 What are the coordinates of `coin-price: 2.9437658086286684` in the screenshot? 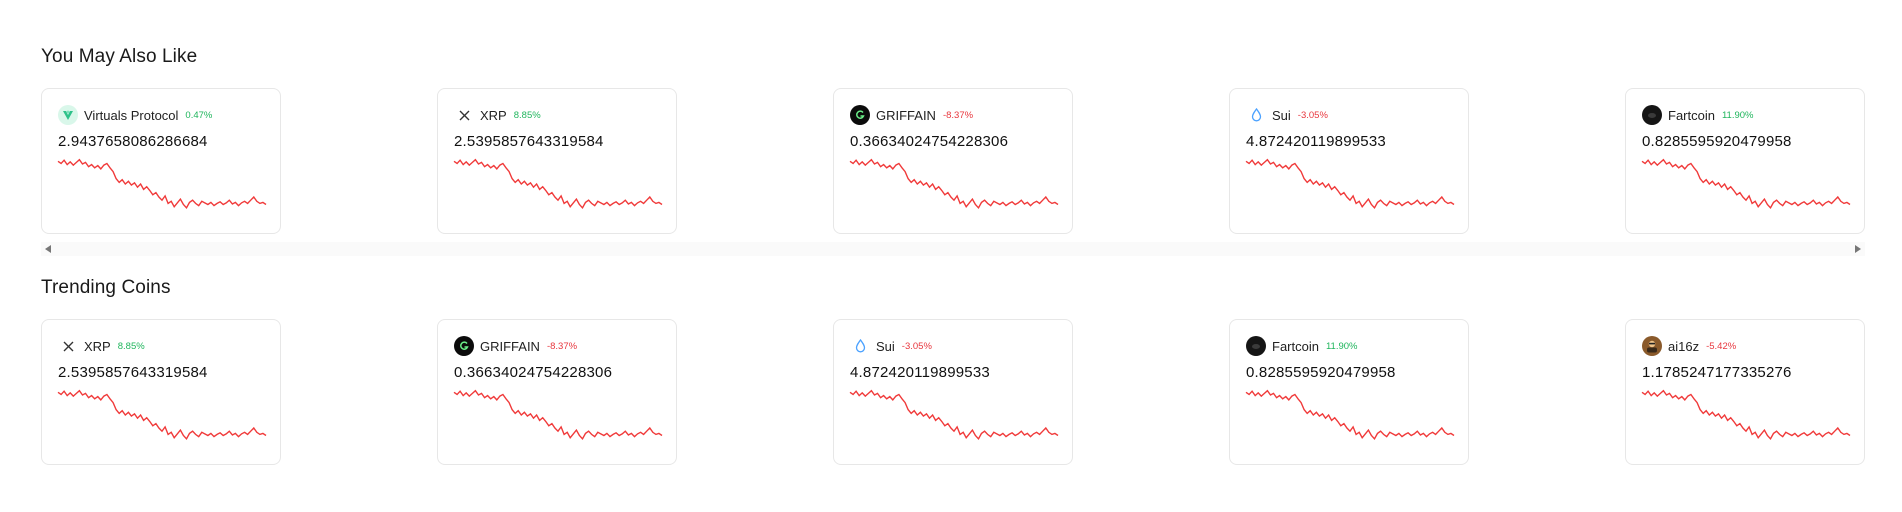 It's located at (133, 141).